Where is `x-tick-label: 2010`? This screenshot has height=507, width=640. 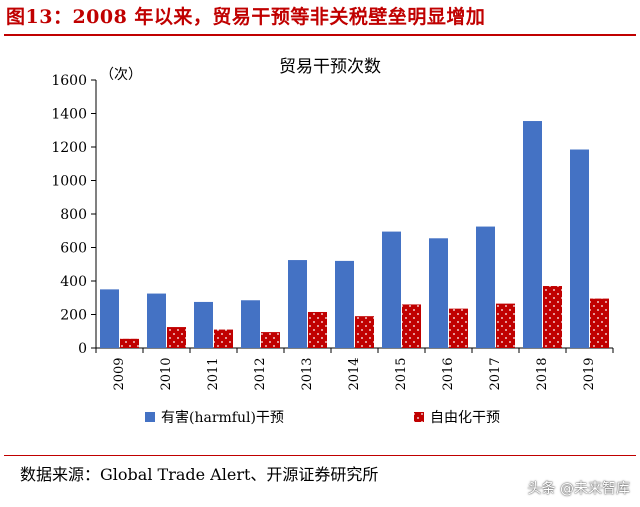
x-tick-label: 2010 is located at coordinates (166, 373).